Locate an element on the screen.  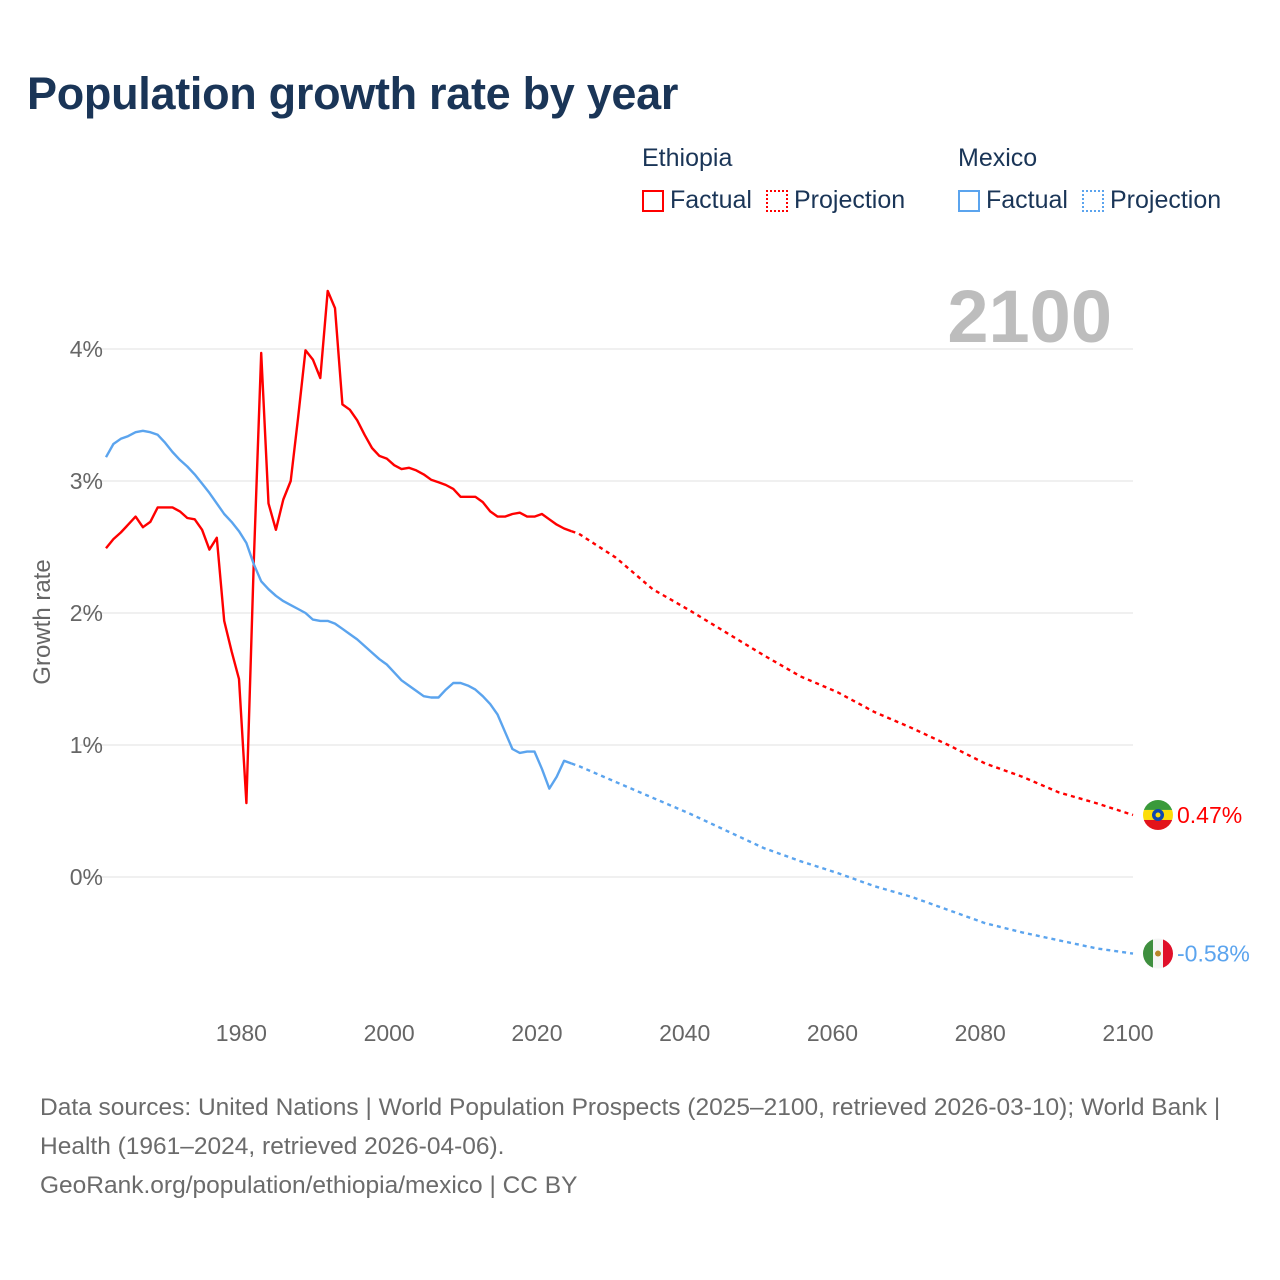
y-tick-label: 4% is located at coordinates (86, 349).